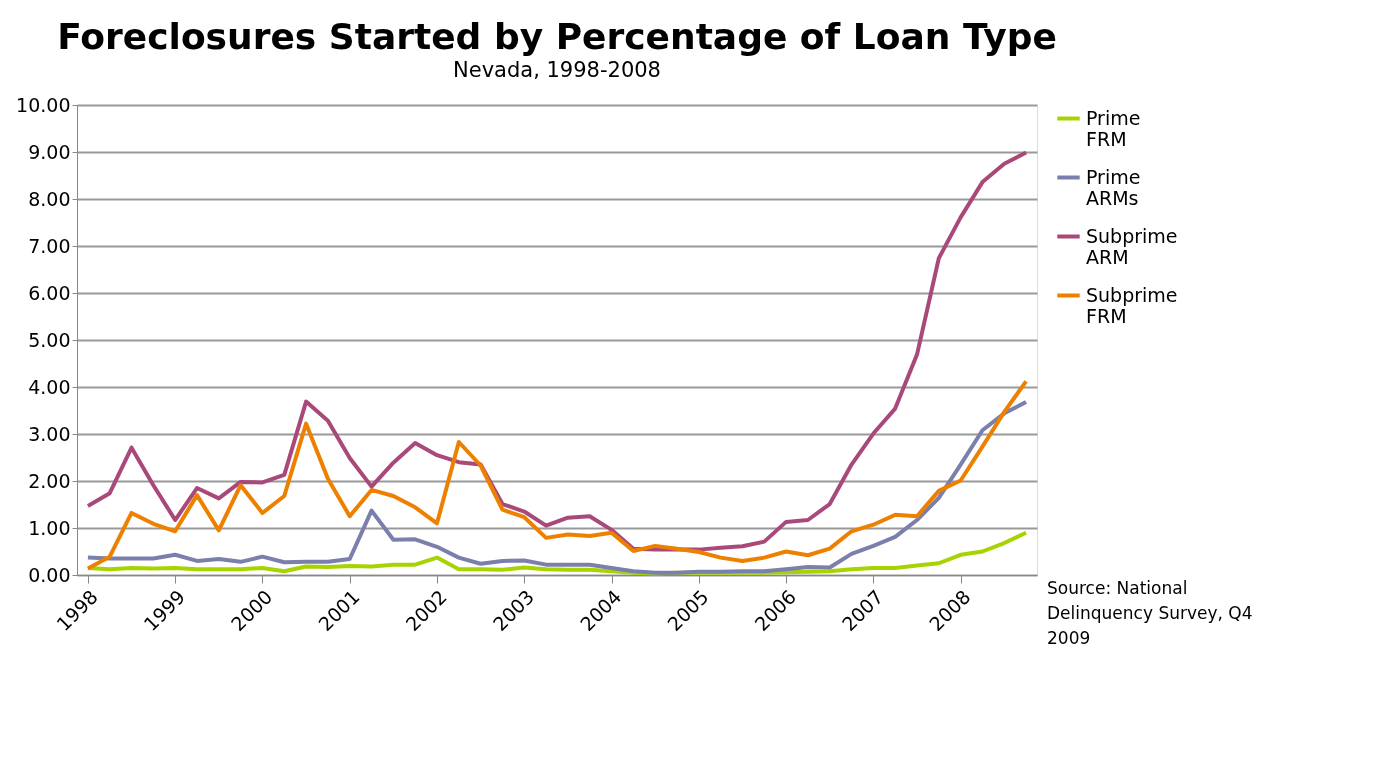 This screenshot has height=766, width=1394. Describe the element at coordinates (1150, 613) in the screenshot. I see `source-note: Source: National Delinquency Survey, Q4 2009` at that location.